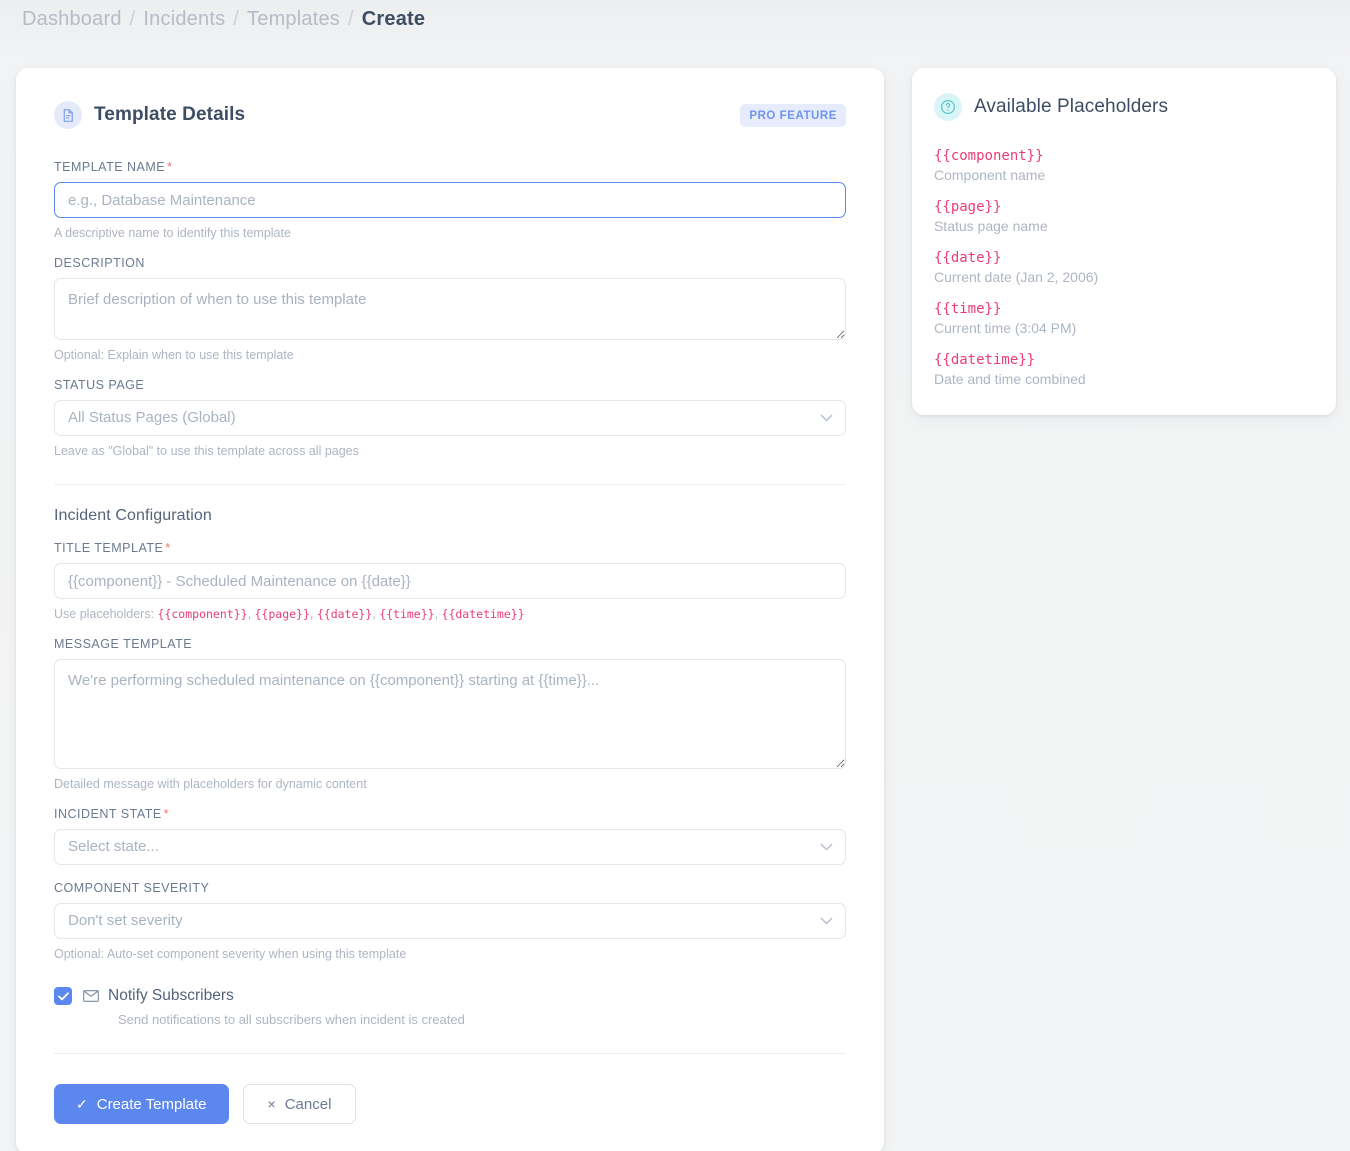 The height and width of the screenshot is (1151, 1350). I want to click on question-circle-icon, so click(947, 107).